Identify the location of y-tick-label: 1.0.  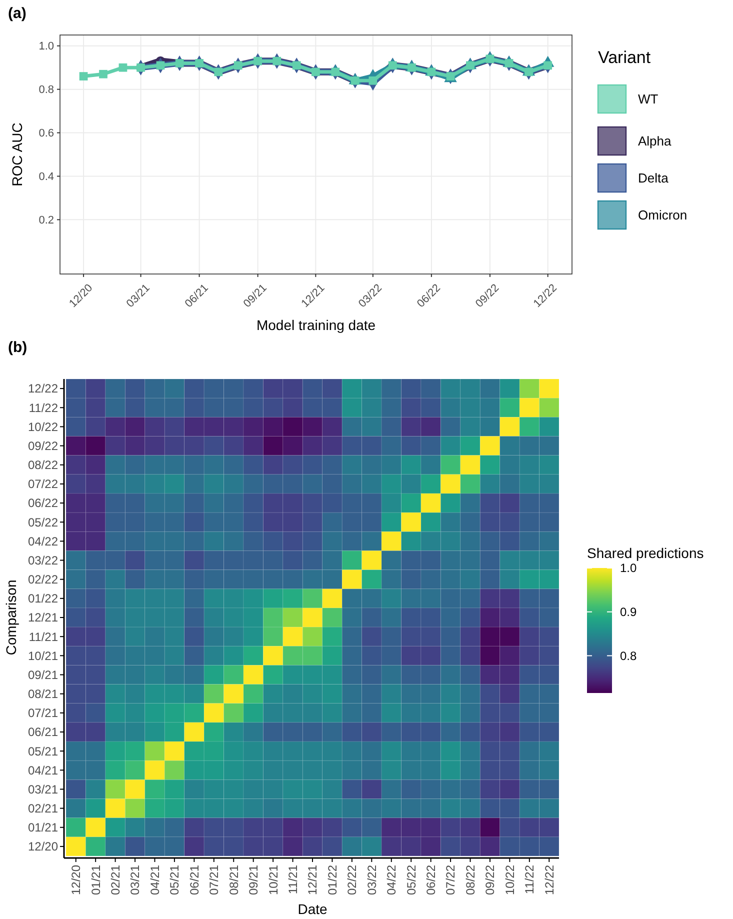
(46, 46).